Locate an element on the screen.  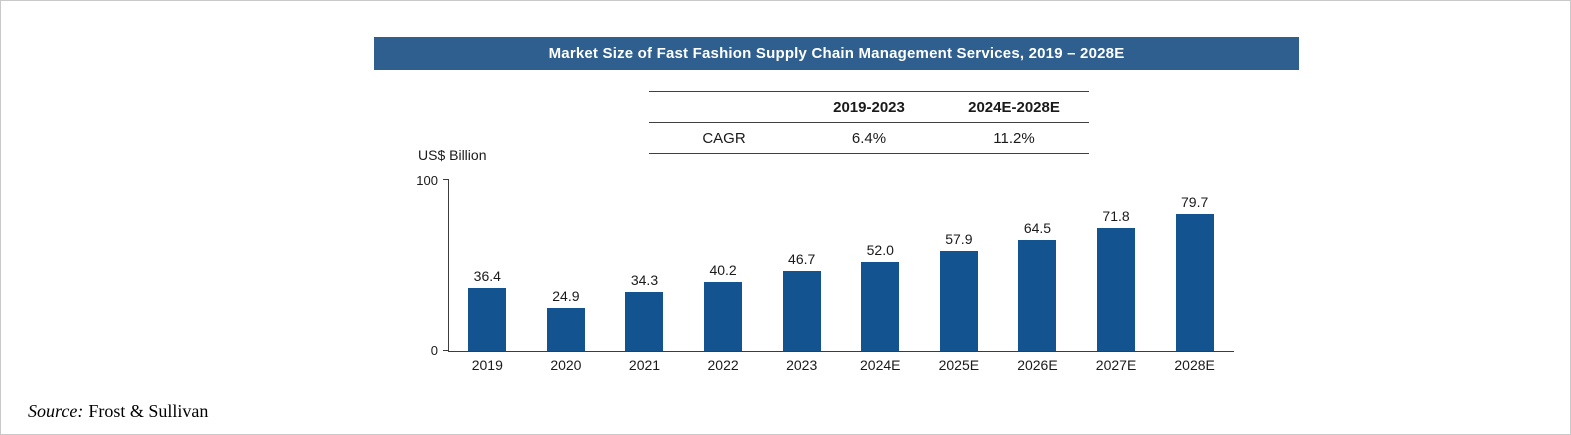
bar-group: 57.9 is located at coordinates (959, 255).